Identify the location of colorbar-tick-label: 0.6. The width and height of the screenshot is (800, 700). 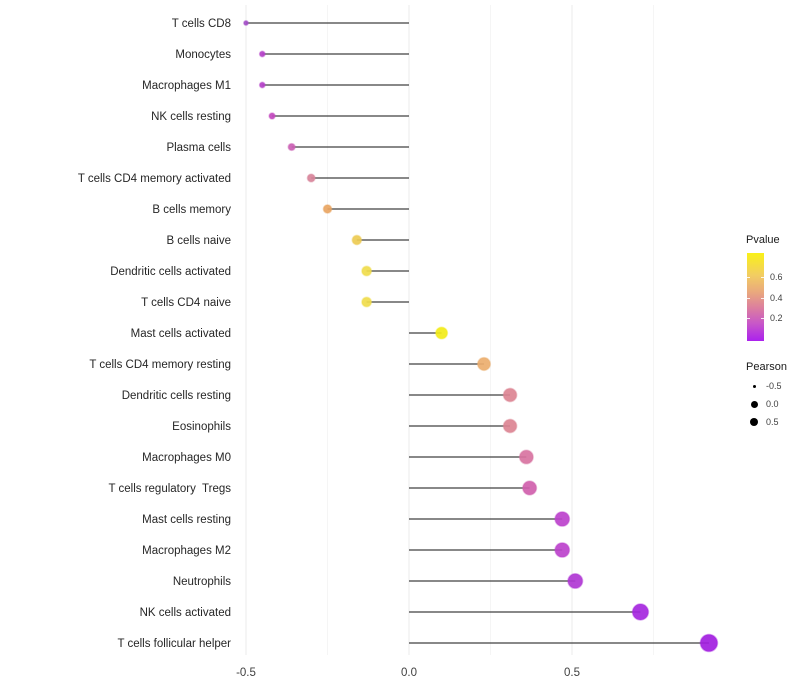
(776, 277).